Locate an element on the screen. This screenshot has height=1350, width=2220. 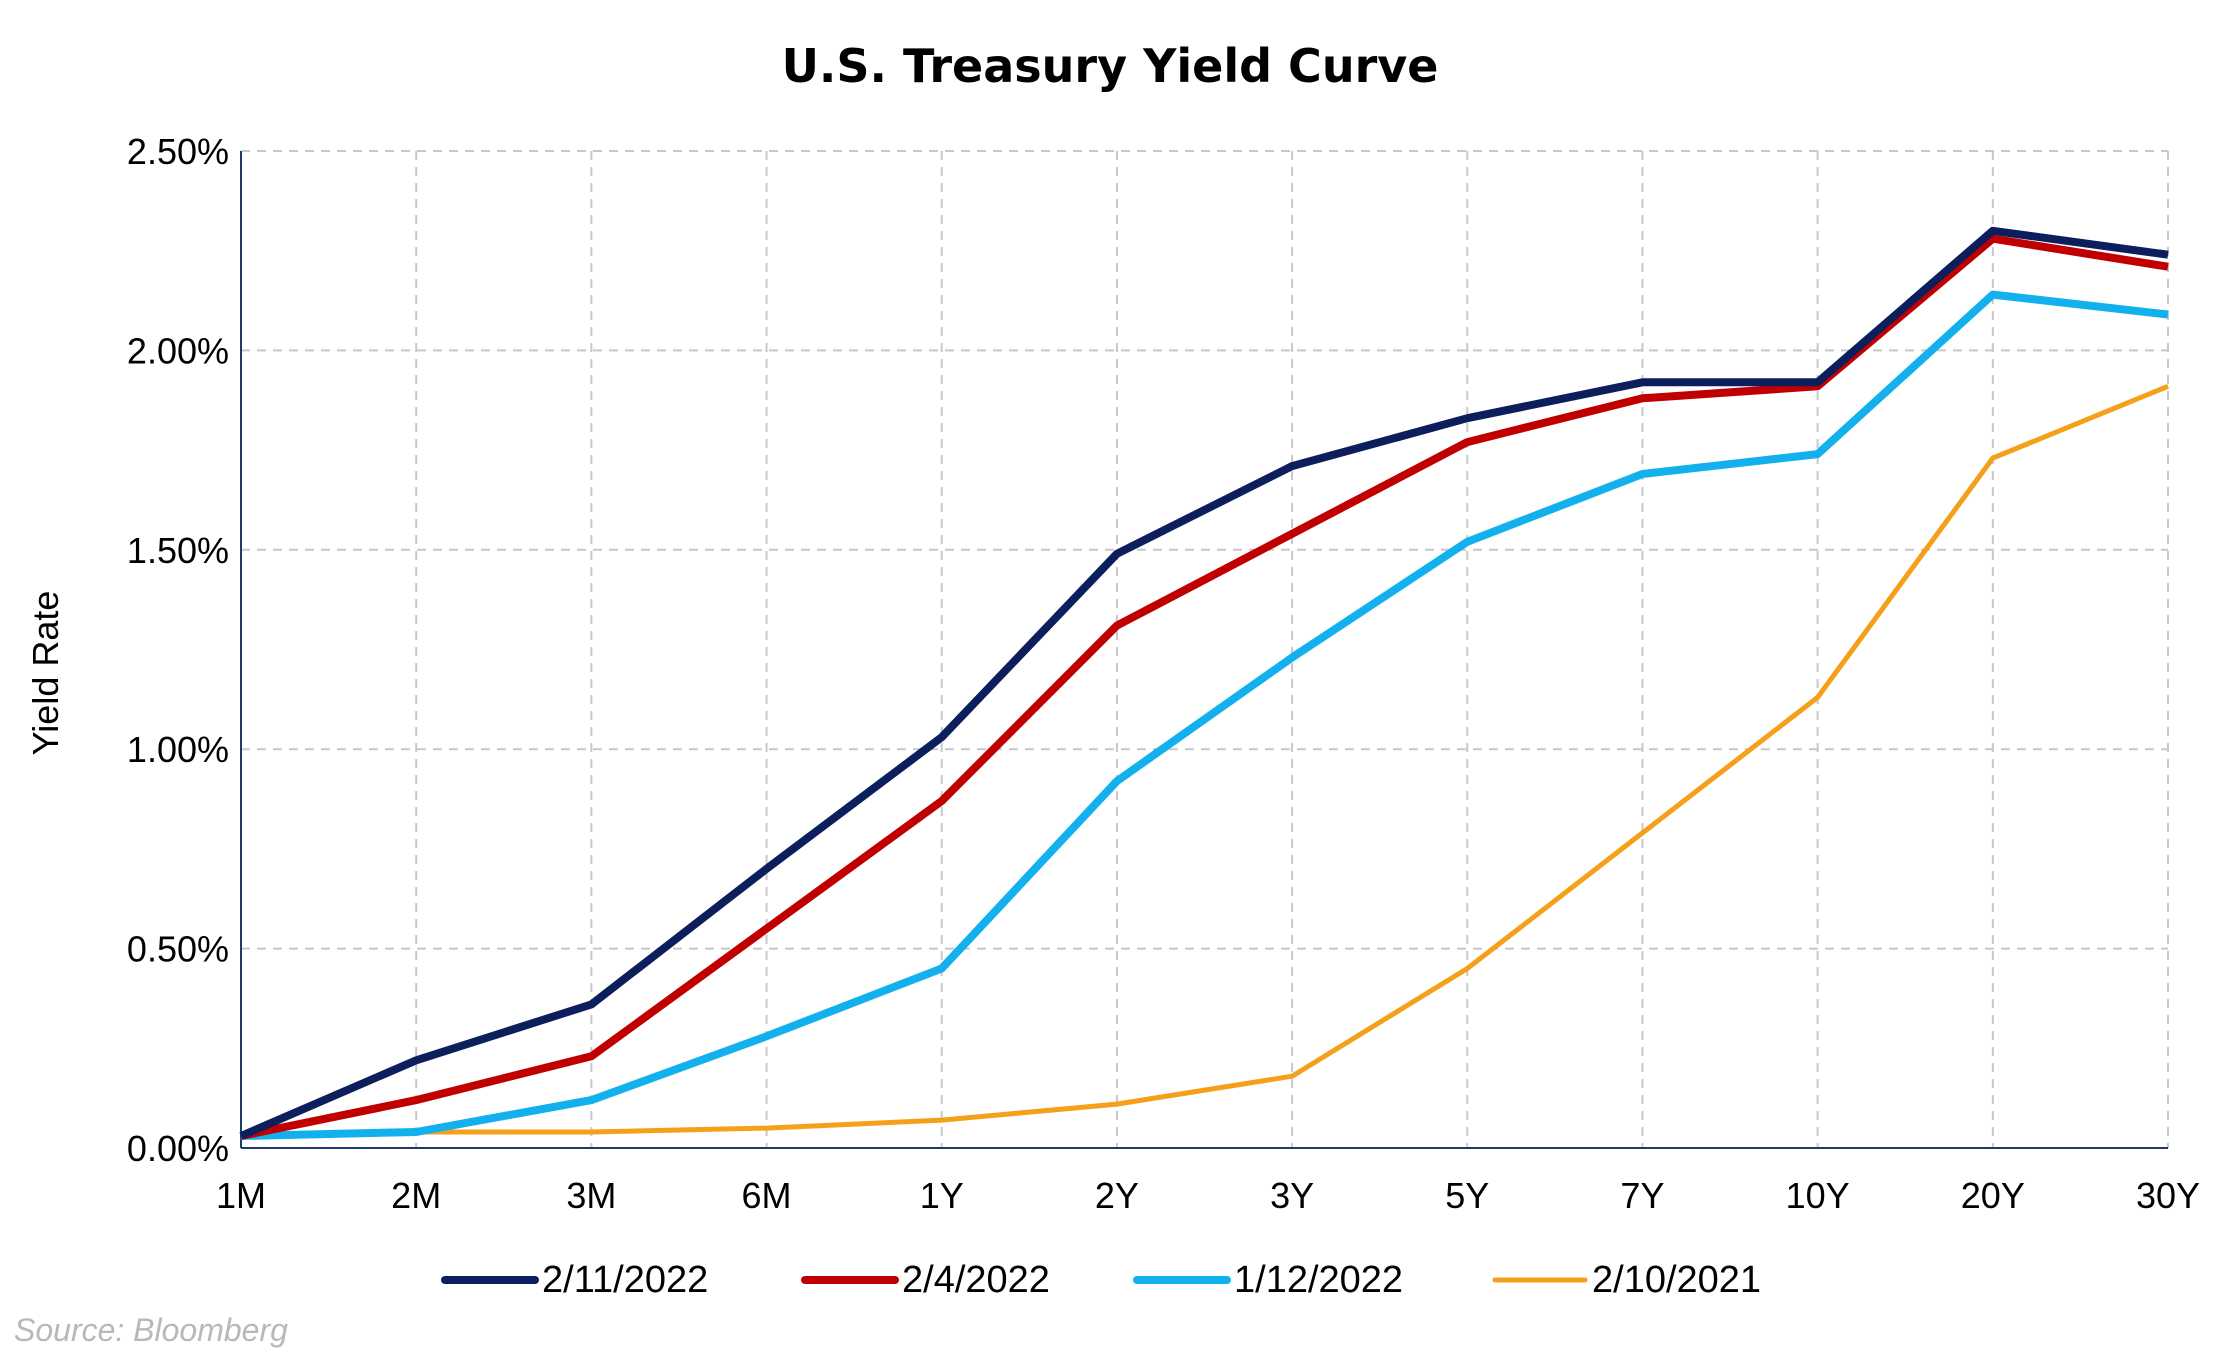
x-tick-label: 1M is located at coordinates (241, 1195).